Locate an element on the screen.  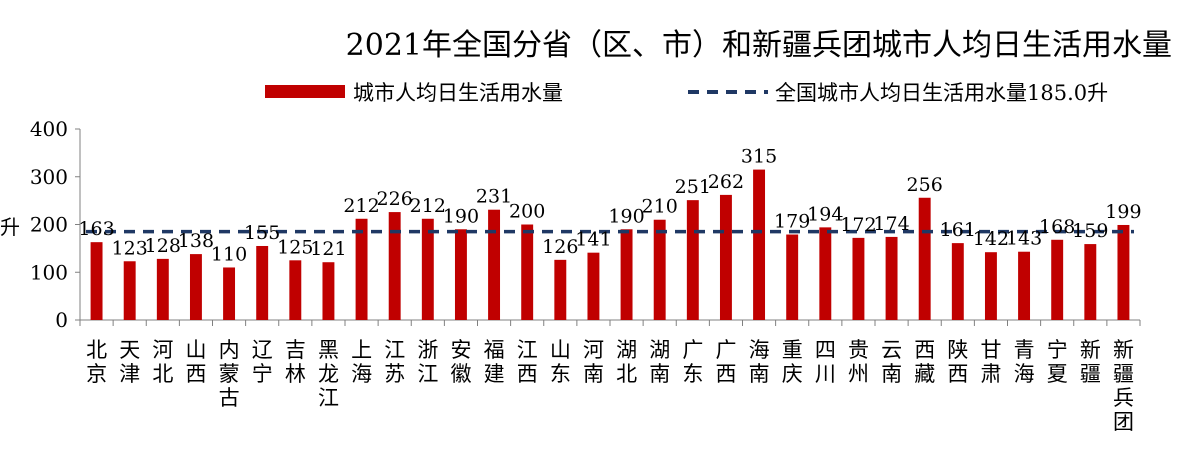
category-label: 内蒙古 is located at coordinates (229, 374).